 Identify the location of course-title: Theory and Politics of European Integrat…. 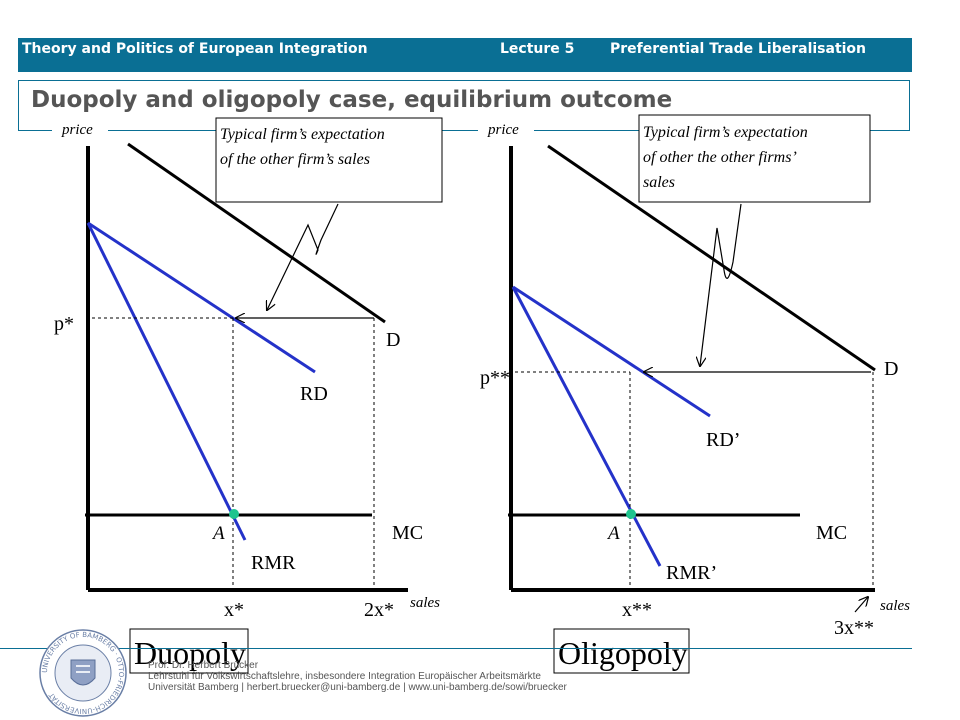
(195, 49).